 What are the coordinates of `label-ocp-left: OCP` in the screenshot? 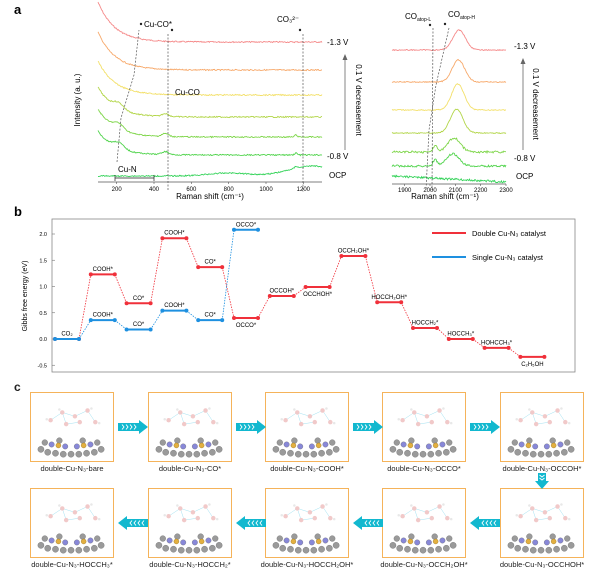 It's located at (337, 175).